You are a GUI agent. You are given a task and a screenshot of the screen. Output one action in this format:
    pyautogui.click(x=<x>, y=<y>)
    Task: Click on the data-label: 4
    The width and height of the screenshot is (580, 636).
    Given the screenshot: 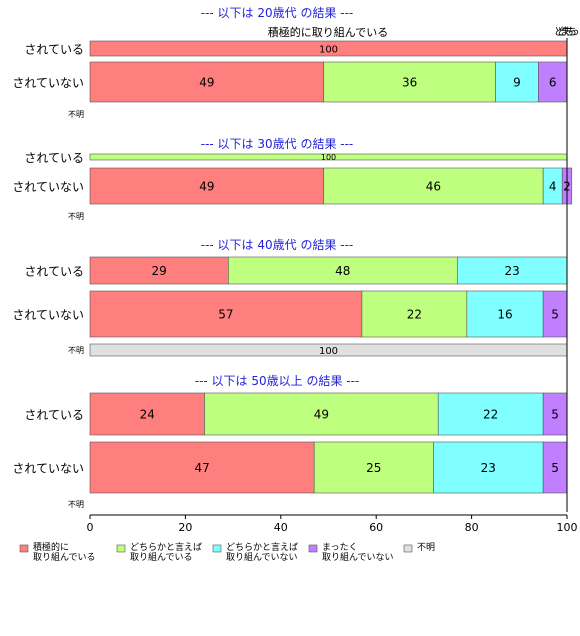 What is the action you would take?
    pyautogui.click(x=553, y=187)
    